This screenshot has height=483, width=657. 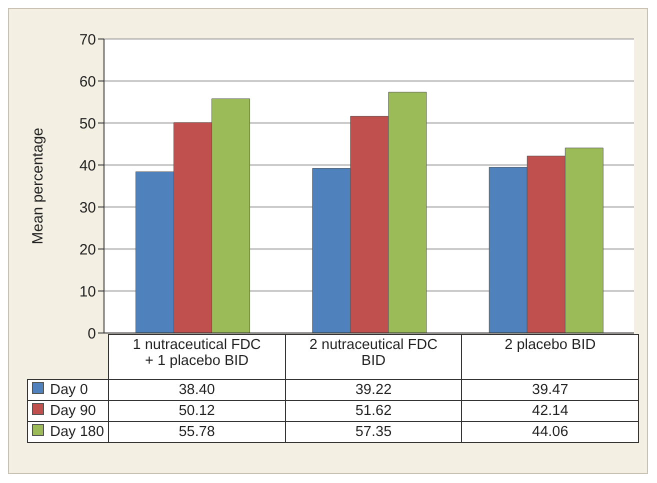 What do you see at coordinates (373, 390) in the screenshot?
I see `data-label: 39.22` at bounding box center [373, 390].